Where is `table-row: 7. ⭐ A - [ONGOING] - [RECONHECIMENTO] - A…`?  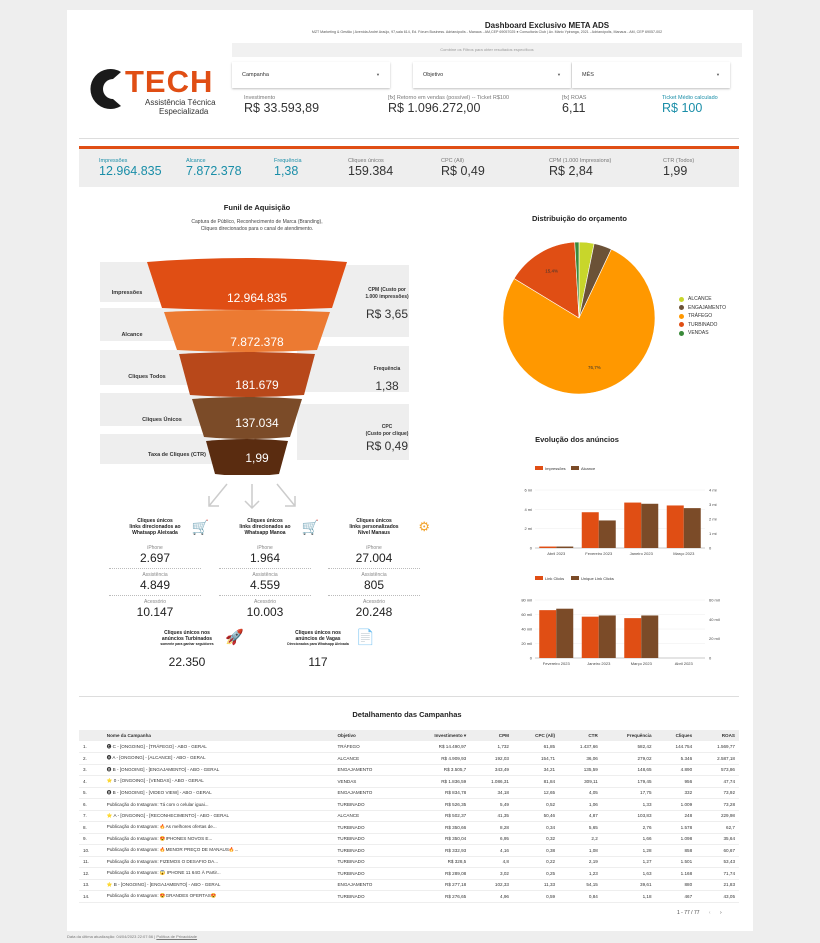 table-row: 7. ⭐ A - [ONGOING] - [RECONHECIMENTO] - A… is located at coordinates (409, 816).